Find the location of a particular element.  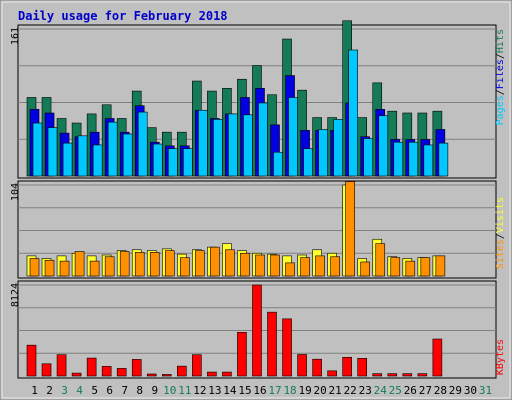

x-tick-label: 27 is located at coordinates (425, 390).